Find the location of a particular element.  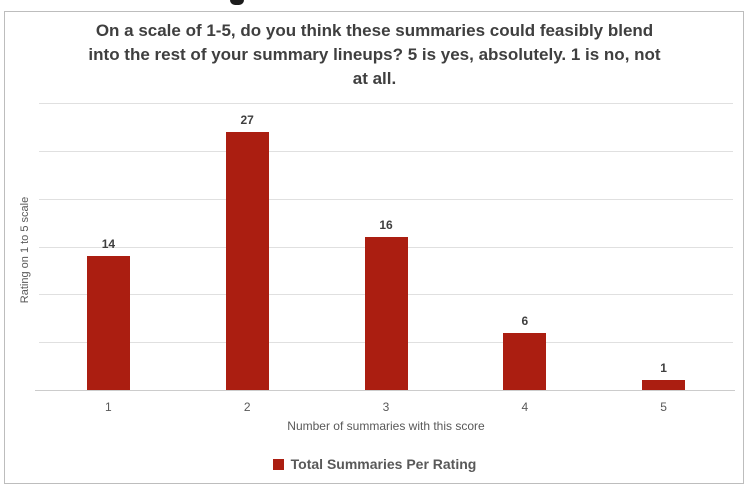

legend: Total Summaries Per Rating is located at coordinates (374, 464).